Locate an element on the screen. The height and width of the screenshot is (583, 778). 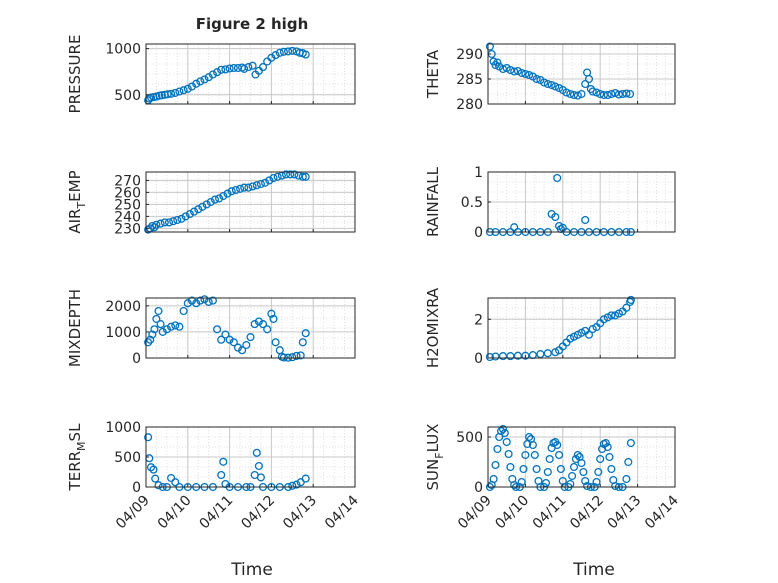
figure-title: Figure 2 high is located at coordinates (252, 24).